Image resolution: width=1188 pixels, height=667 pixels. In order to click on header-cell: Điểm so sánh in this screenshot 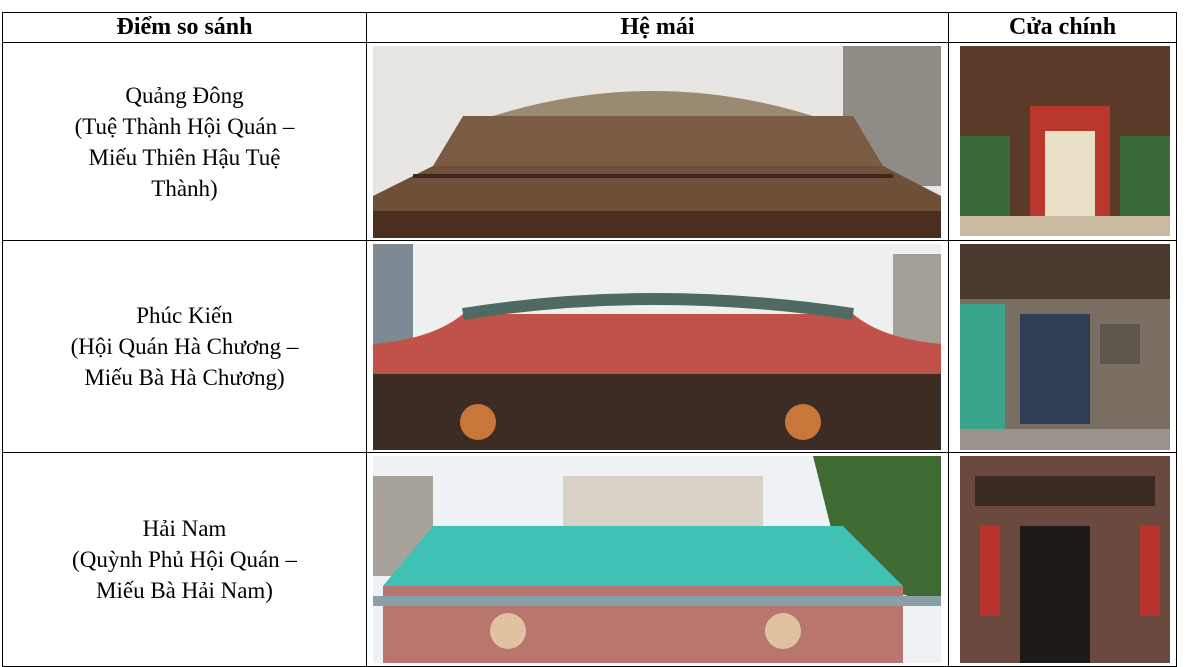, I will do `click(184, 27)`.